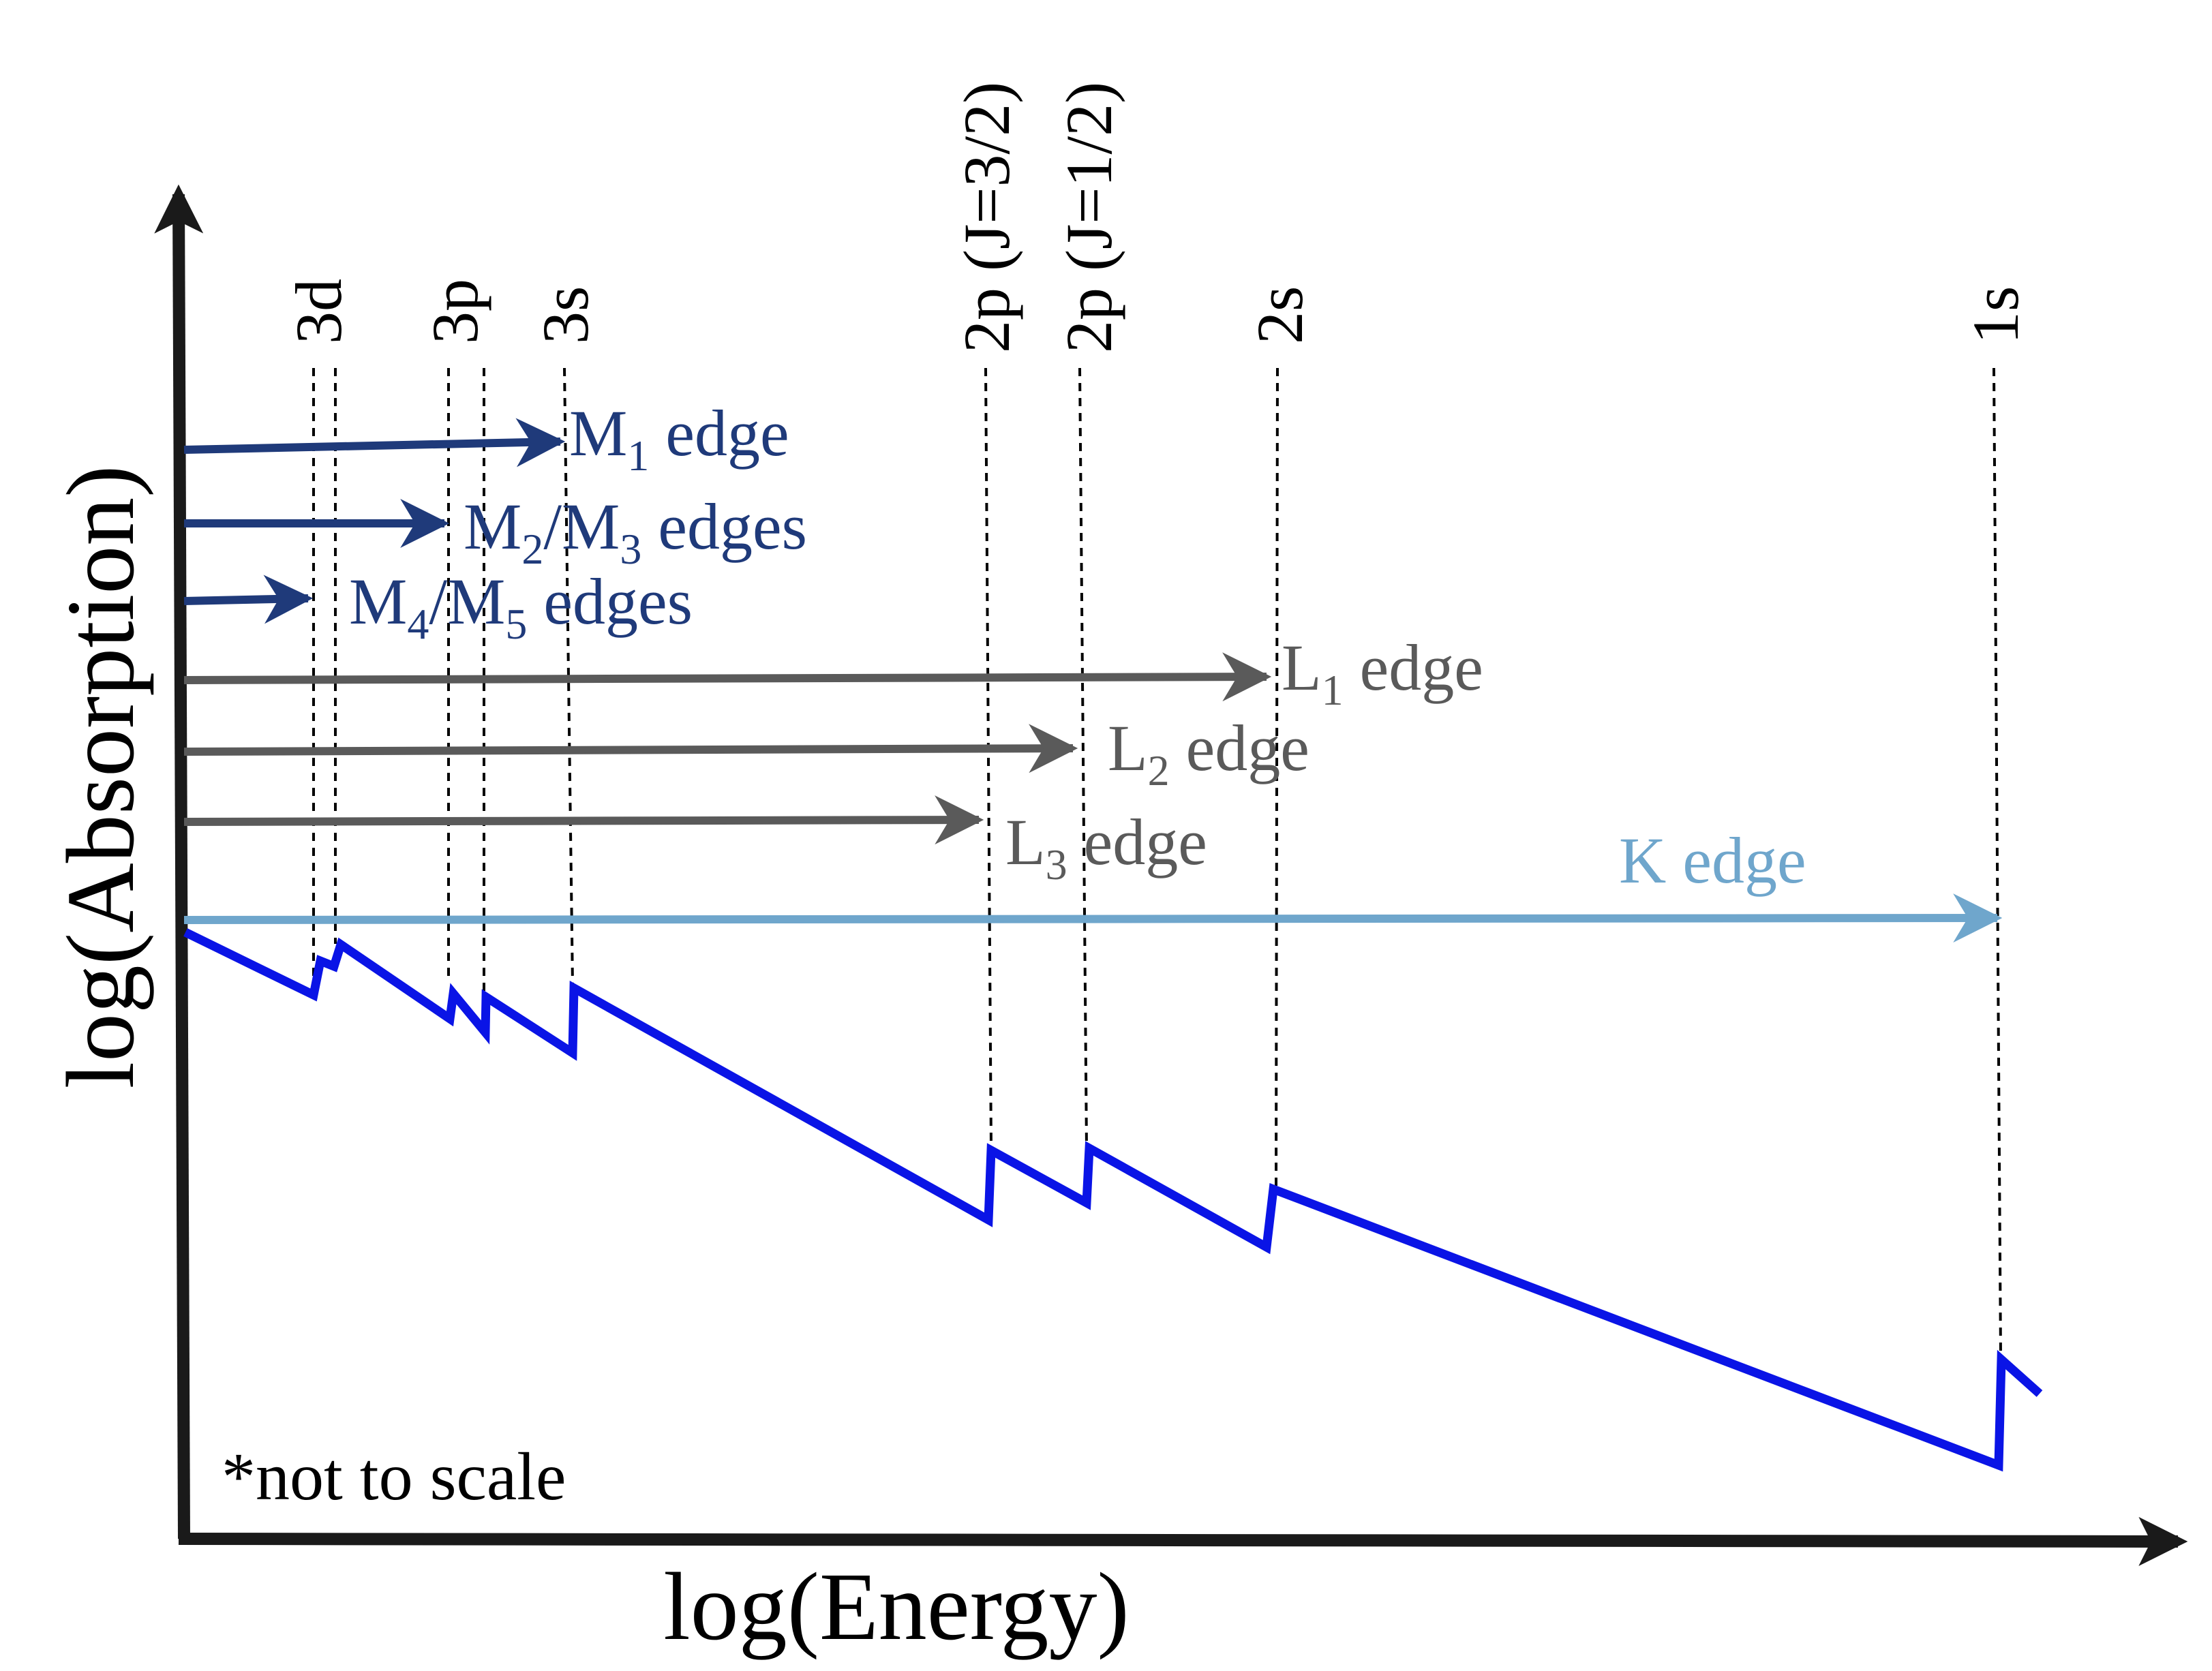 The height and width of the screenshot is (1671, 2212). What do you see at coordinates (179, 862) in the screenshot?
I see `y-axis` at bounding box center [179, 862].